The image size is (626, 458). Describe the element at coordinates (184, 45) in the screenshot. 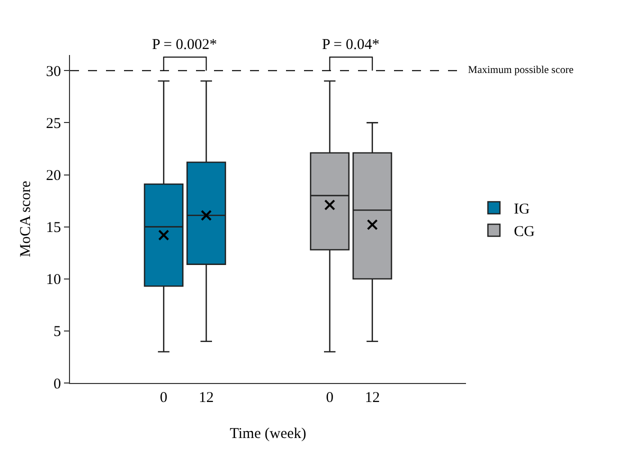

I see `text: P = 0.002*` at that location.